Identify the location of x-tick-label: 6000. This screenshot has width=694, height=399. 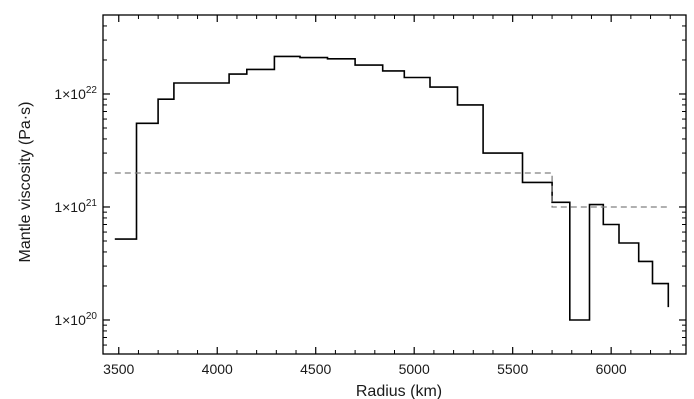
(611, 369).